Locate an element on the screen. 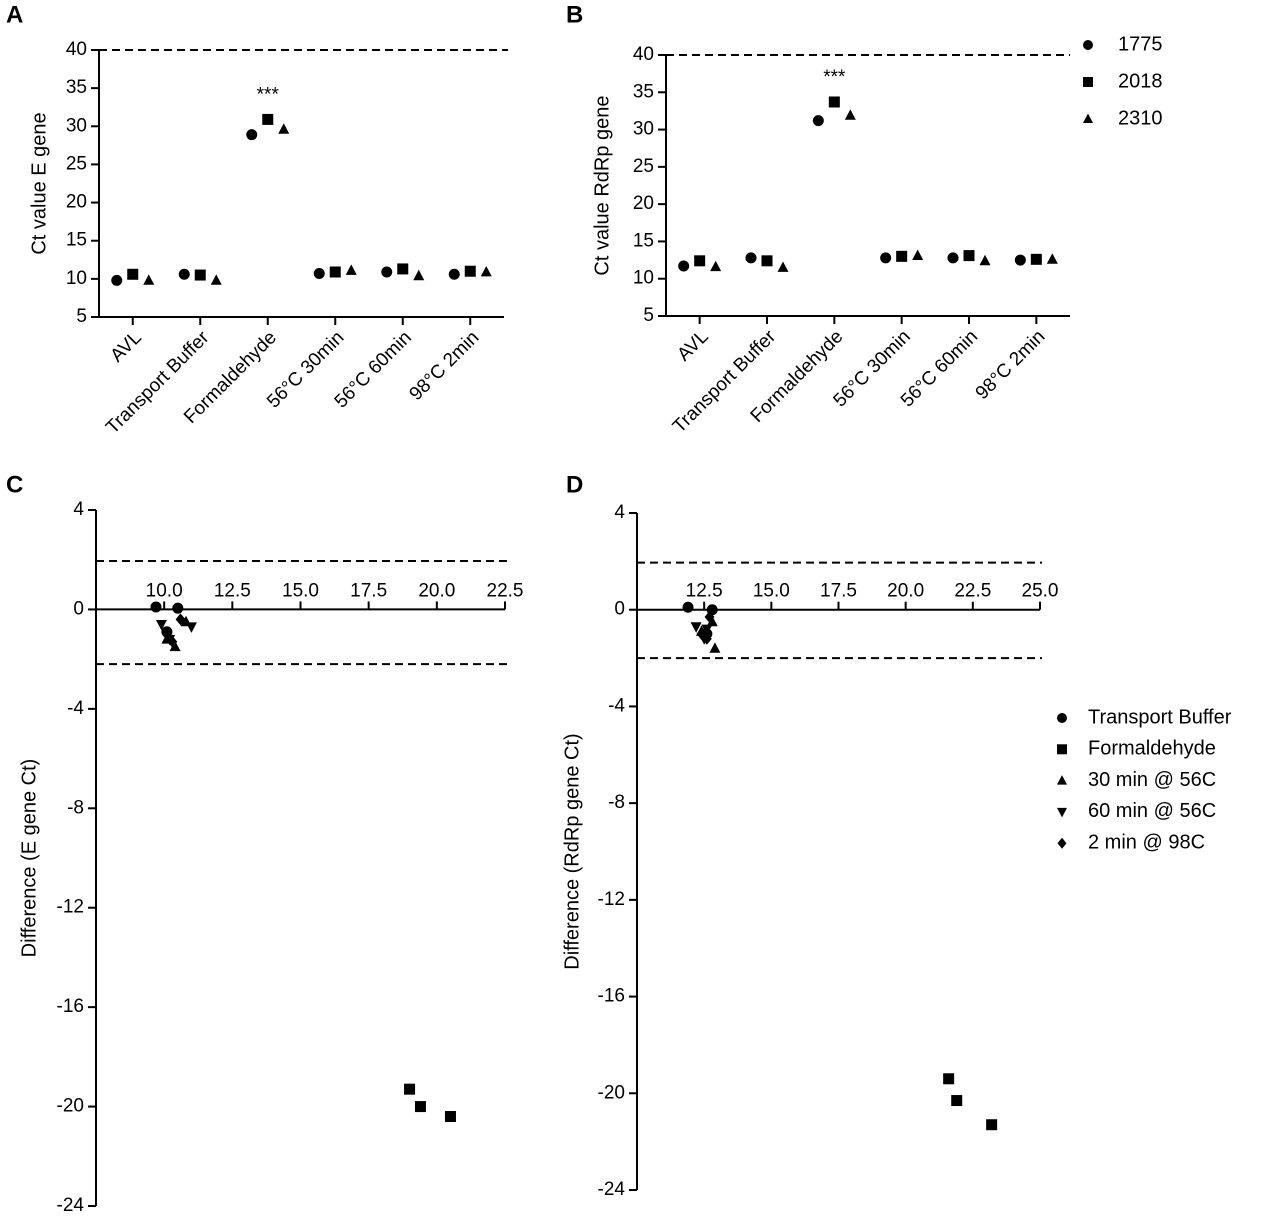 This screenshot has width=1280, height=1216. legend-label: 30 min @ 56C is located at coordinates (1152, 780).